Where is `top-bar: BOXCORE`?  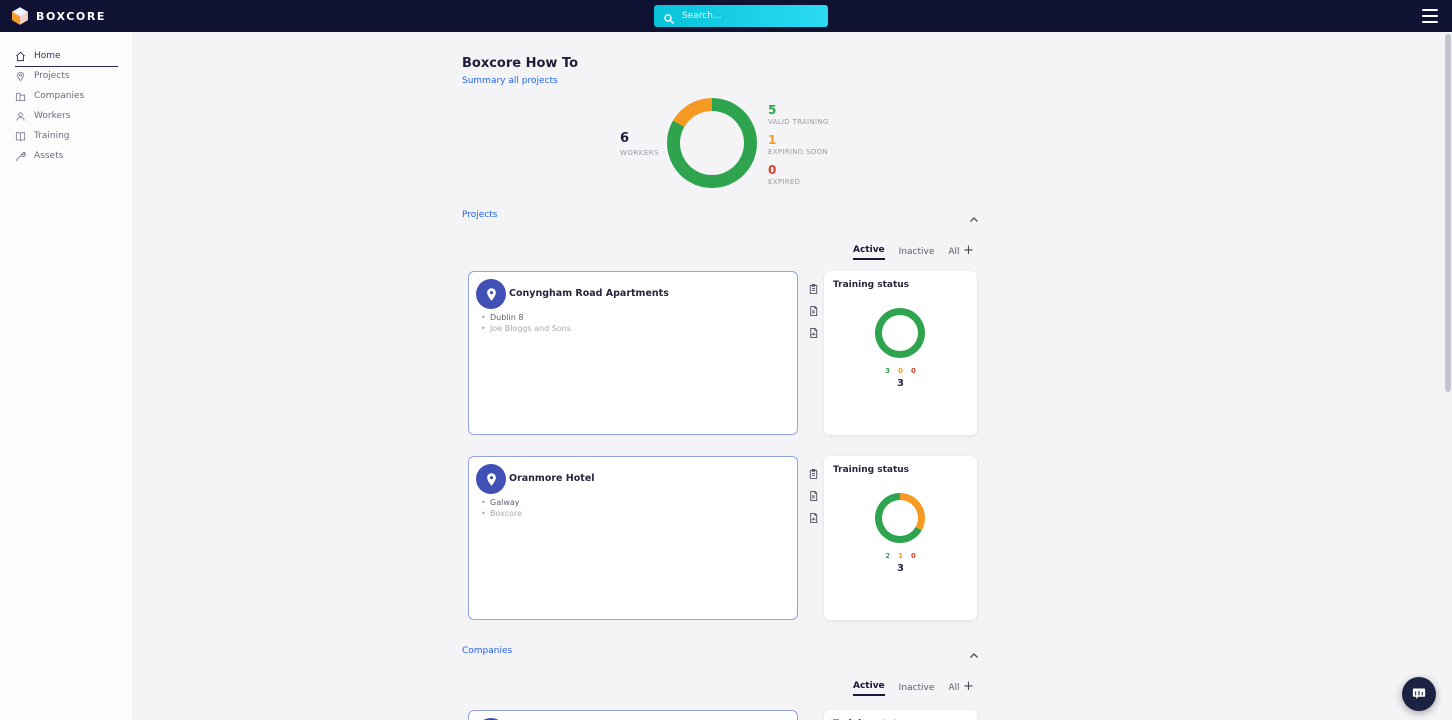
top-bar: BOXCORE is located at coordinates (726, 16).